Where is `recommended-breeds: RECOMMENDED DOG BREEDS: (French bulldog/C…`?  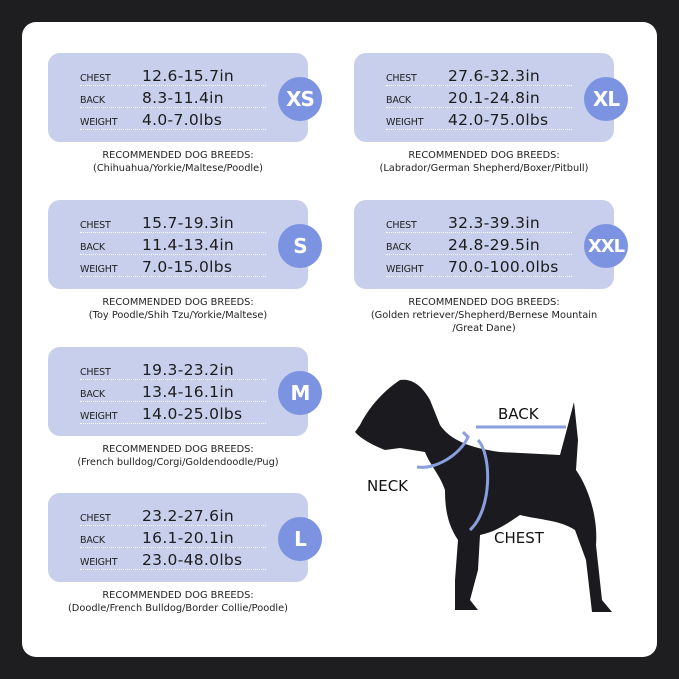
recommended-breeds: RECOMMENDED DOG BREEDS: (French bulldog/C… is located at coordinates (178, 456).